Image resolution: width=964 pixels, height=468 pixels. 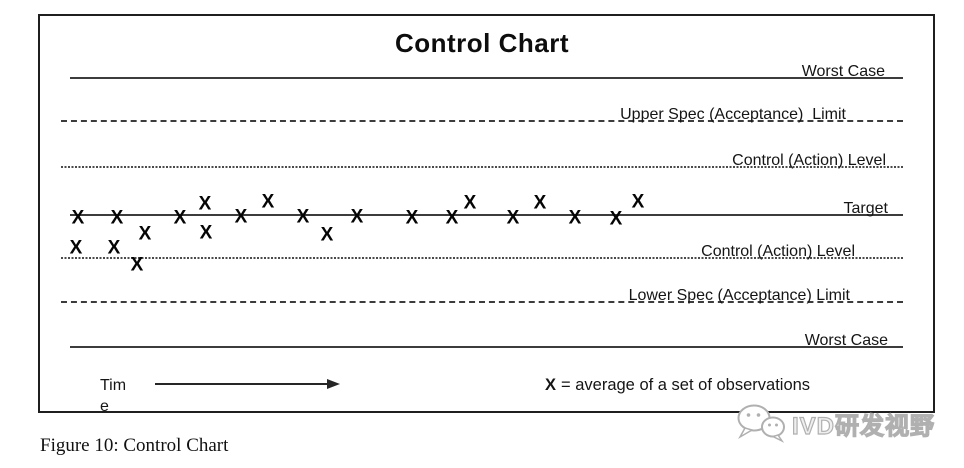 What do you see at coordinates (686, 385) in the screenshot?
I see `legend-text: = average of a set of observations` at bounding box center [686, 385].